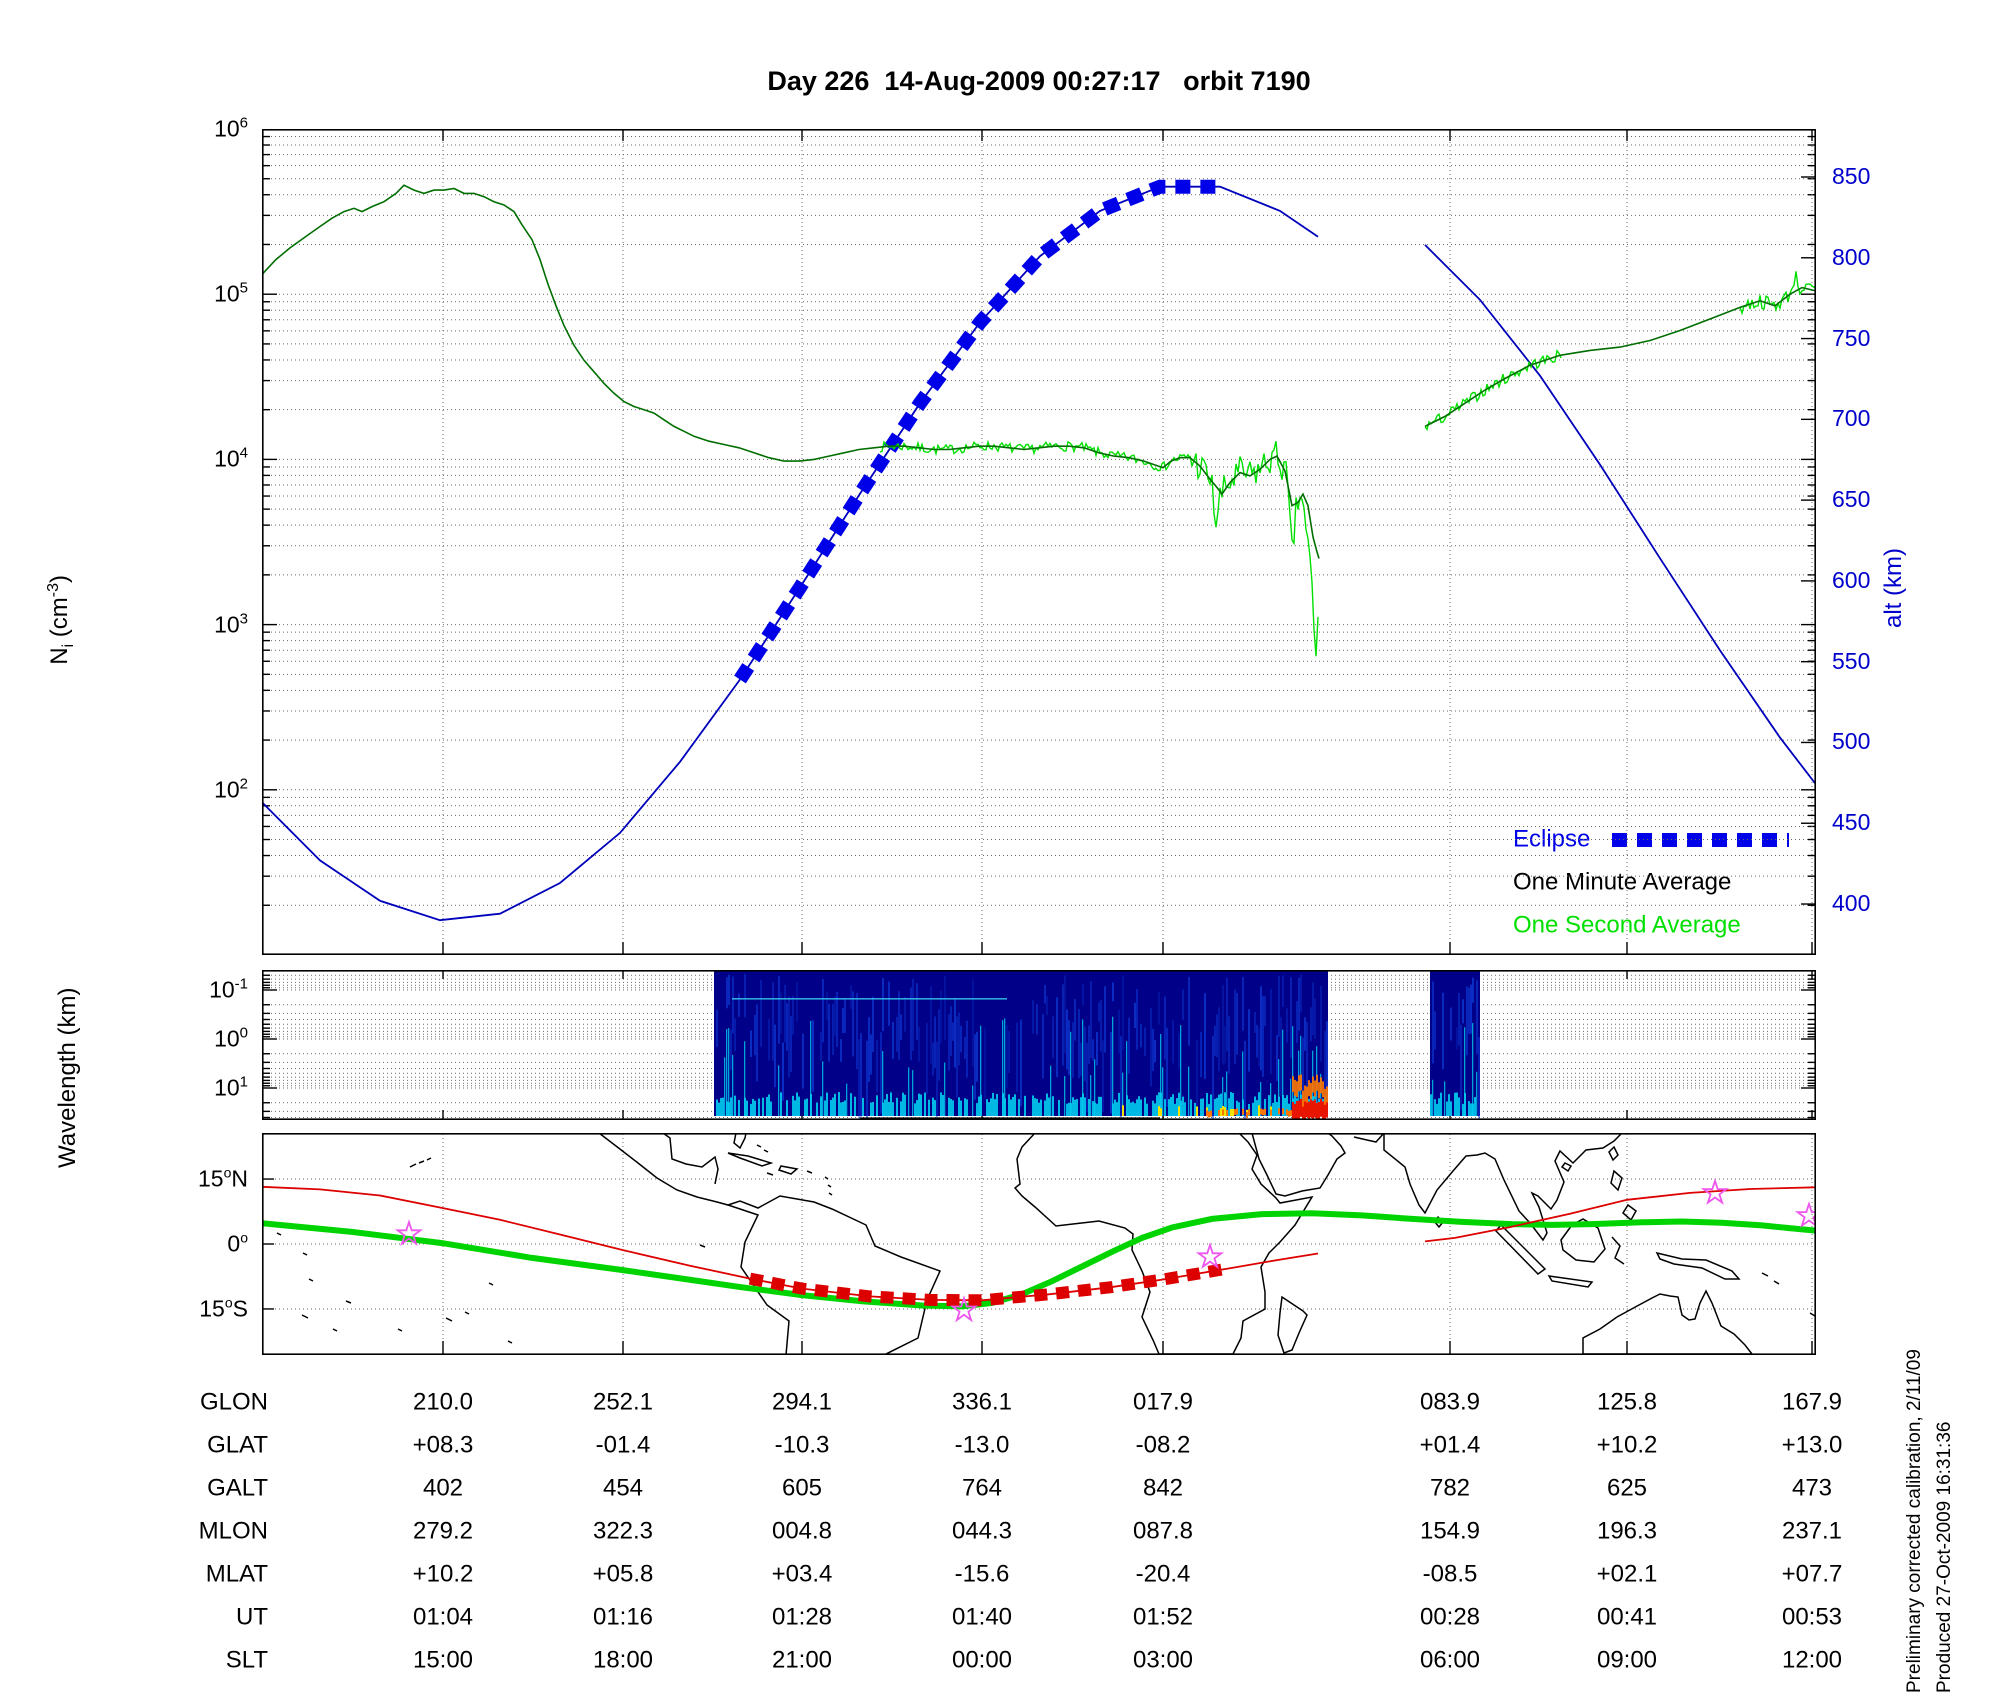 The width and height of the screenshot is (2000, 1700). What do you see at coordinates (1450, 1531) in the screenshot?
I see `table-cell-mlon: 154.9` at bounding box center [1450, 1531].